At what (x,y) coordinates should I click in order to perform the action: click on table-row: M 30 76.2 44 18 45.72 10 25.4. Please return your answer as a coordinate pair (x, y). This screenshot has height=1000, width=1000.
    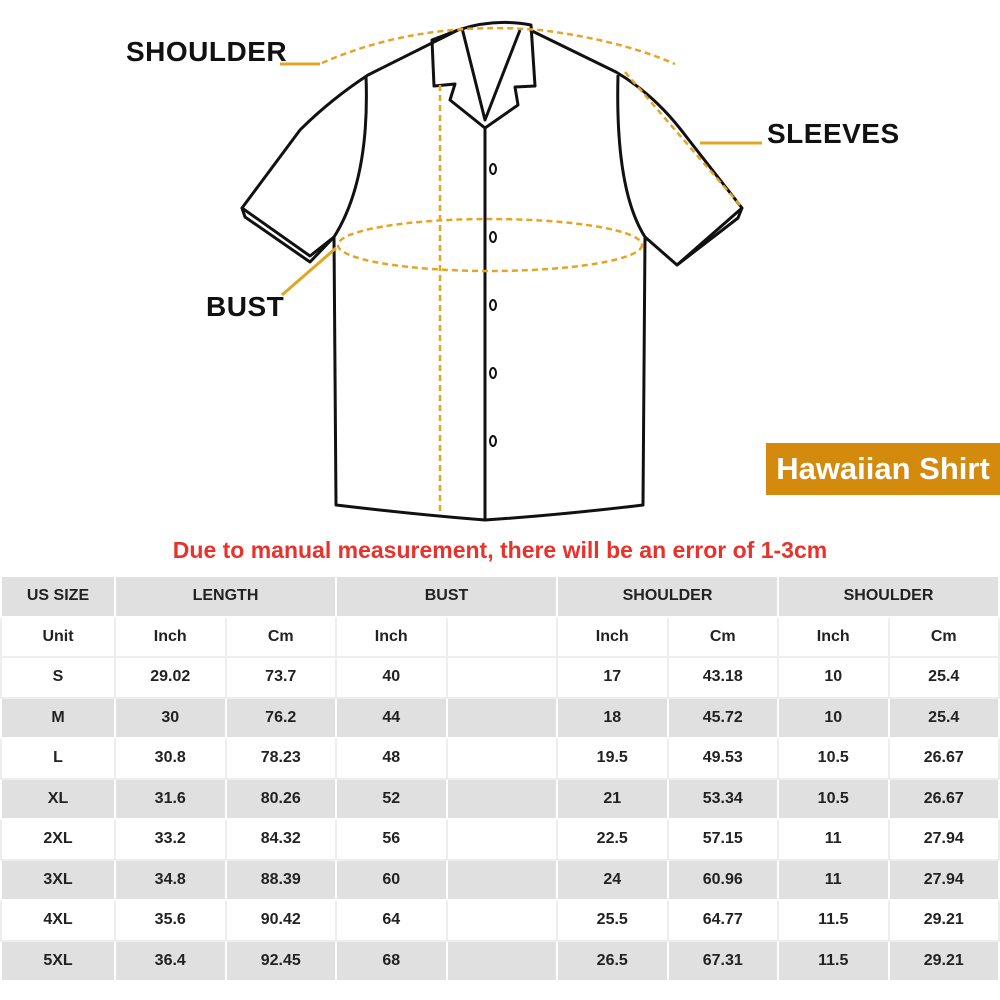
    Looking at the image, I should click on (500, 717).